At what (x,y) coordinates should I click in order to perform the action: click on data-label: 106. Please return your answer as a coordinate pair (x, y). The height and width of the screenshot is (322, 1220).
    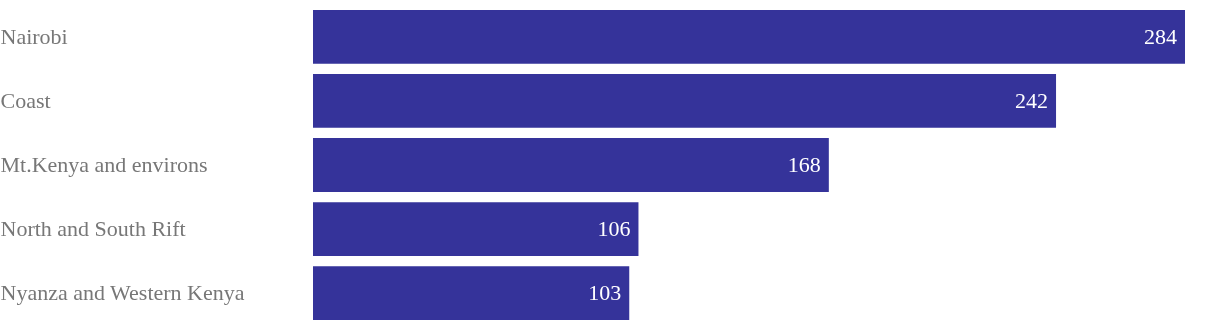
    Looking at the image, I should click on (614, 229).